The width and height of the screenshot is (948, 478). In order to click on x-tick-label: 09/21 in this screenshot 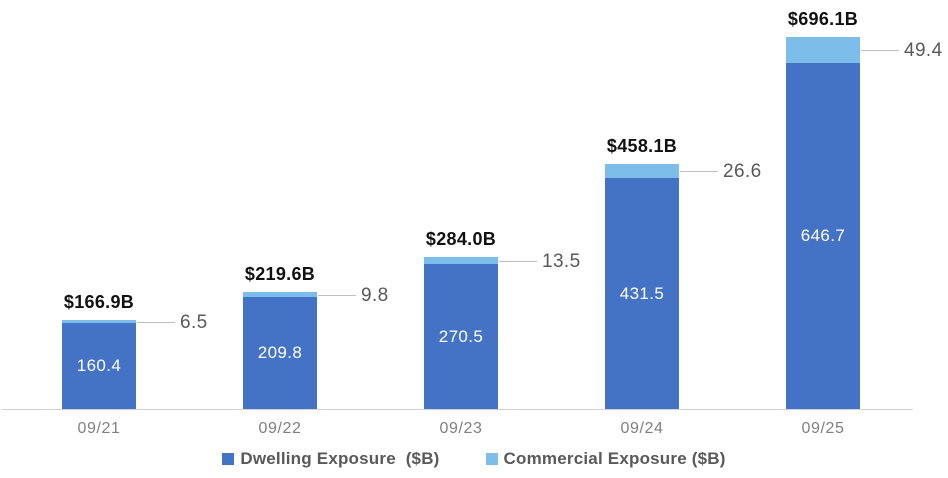, I will do `click(99, 428)`.